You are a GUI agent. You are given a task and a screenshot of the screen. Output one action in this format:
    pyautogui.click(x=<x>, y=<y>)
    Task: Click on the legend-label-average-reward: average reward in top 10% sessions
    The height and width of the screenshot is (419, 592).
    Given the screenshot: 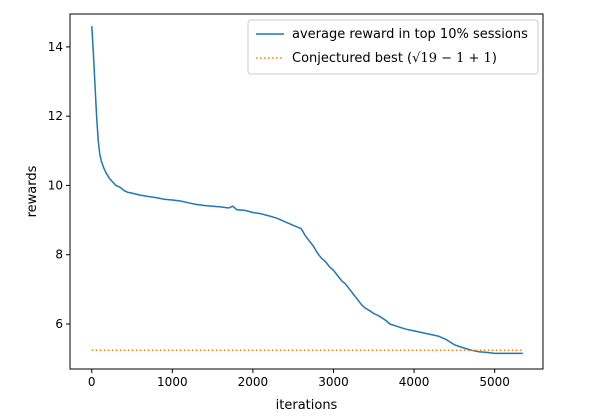 What is the action you would take?
    pyautogui.click(x=410, y=34)
    